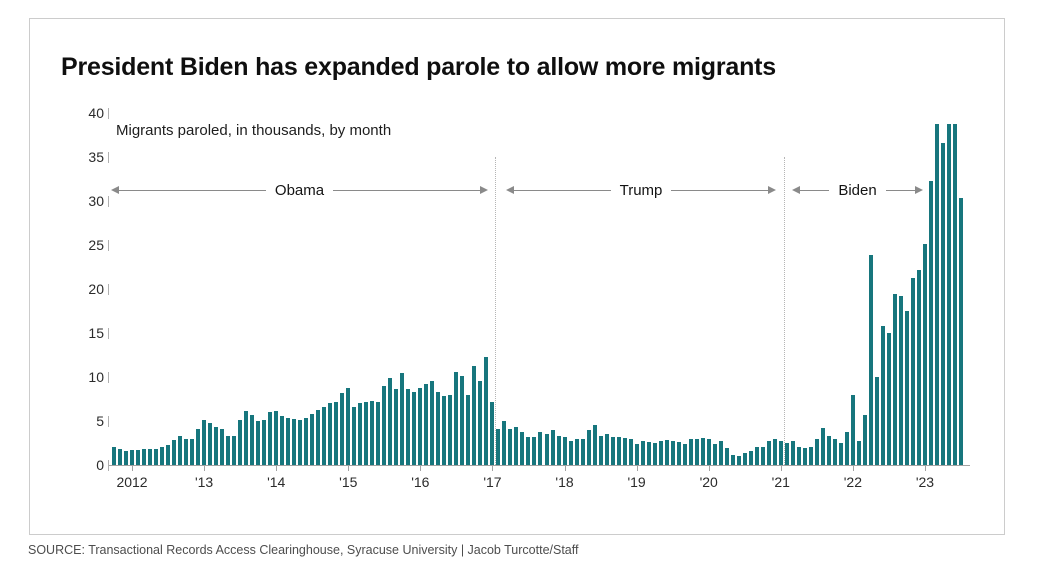  What do you see at coordinates (204, 482) in the screenshot?
I see `x-axis-label-13: '13` at bounding box center [204, 482].